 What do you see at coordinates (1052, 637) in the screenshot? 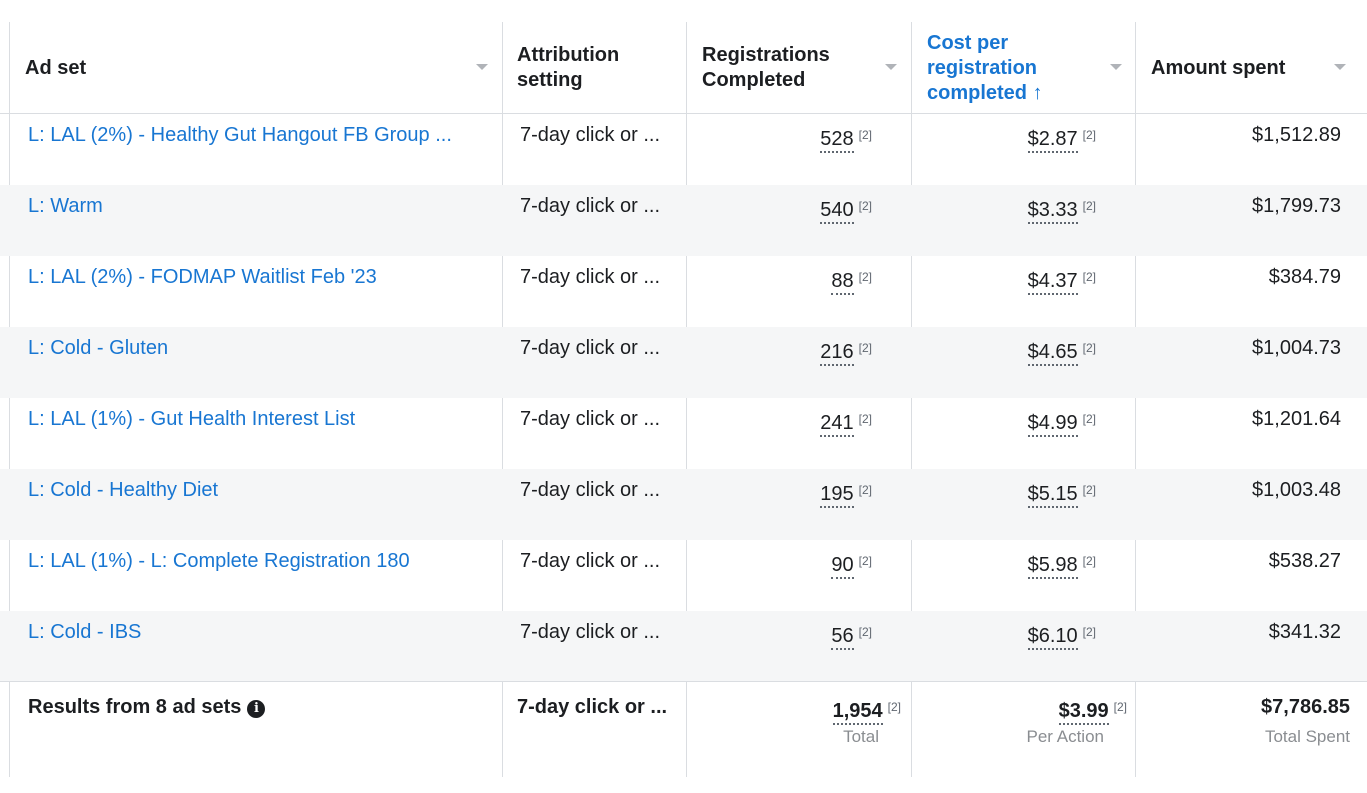
I see `cost-per-registration-value: $6.10` at bounding box center [1052, 637].